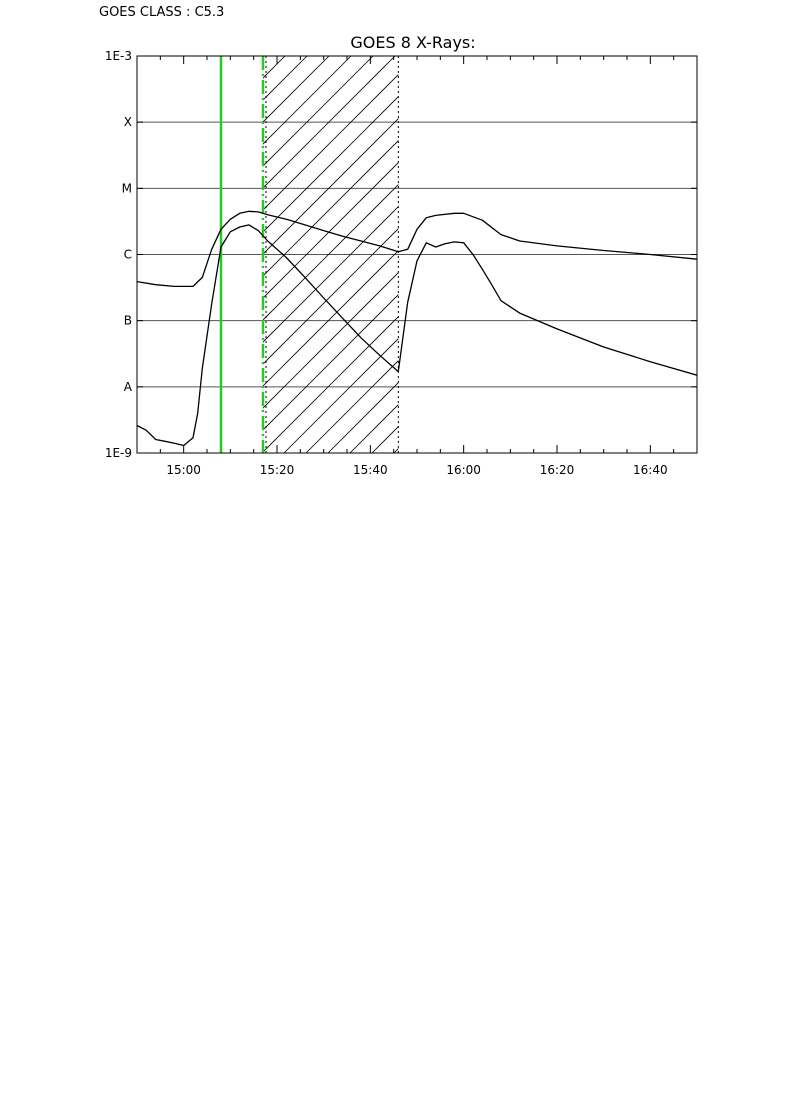  I want to click on y-tick-label: 1E-3, so click(118, 56).